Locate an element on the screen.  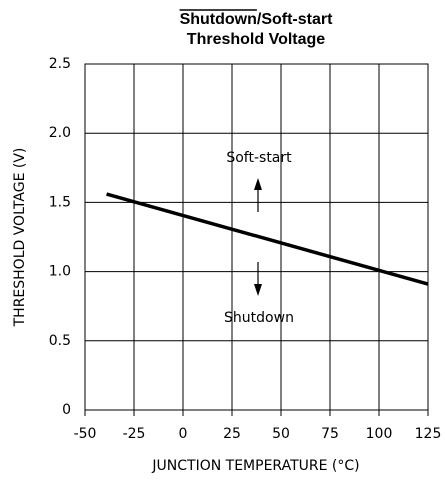
x-tick-label: 50 is located at coordinates (281, 434).